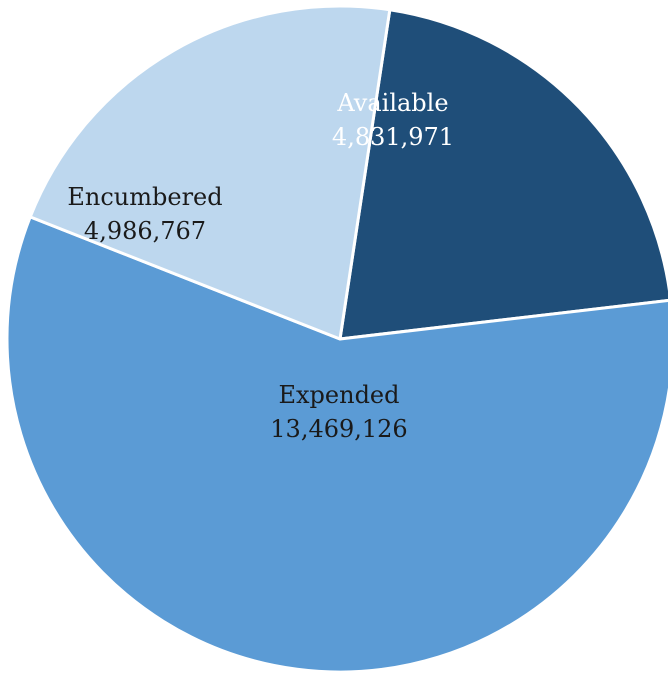 This screenshot has width=668, height=673. What do you see at coordinates (144, 197) in the screenshot?
I see `pie-label-category: Encumbered` at bounding box center [144, 197].